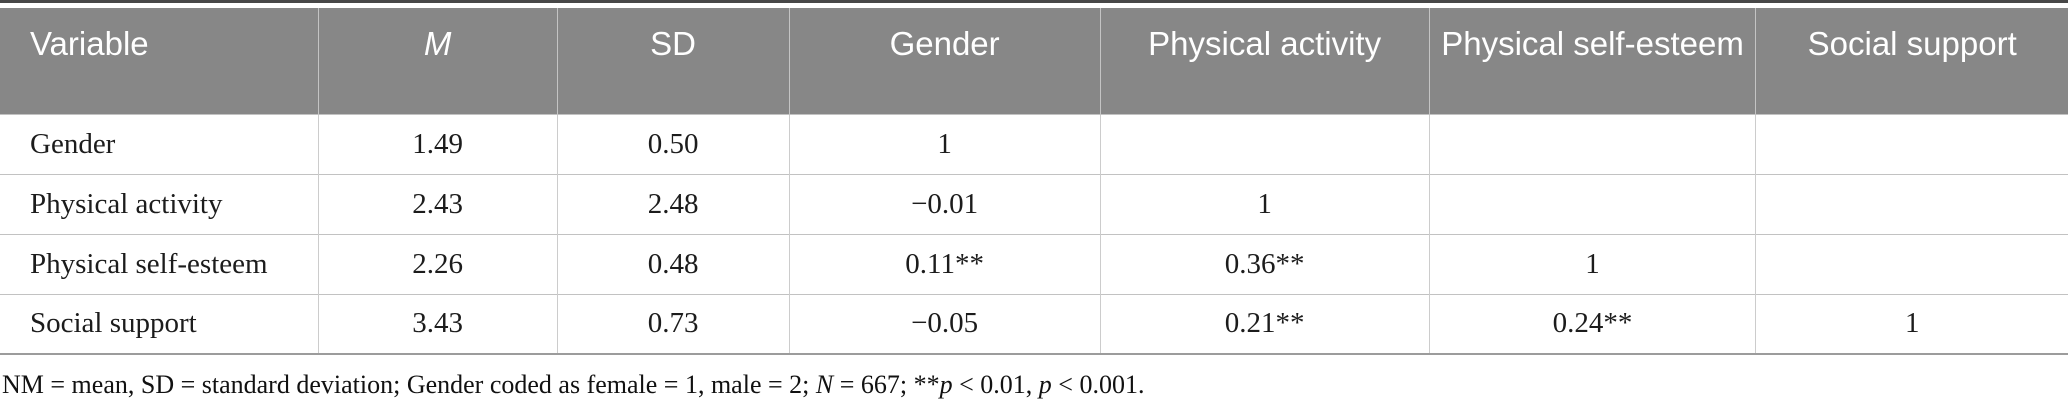 The image size is (2068, 417). What do you see at coordinates (159, 263) in the screenshot?
I see `row-label: Physical self-esteem` at bounding box center [159, 263].